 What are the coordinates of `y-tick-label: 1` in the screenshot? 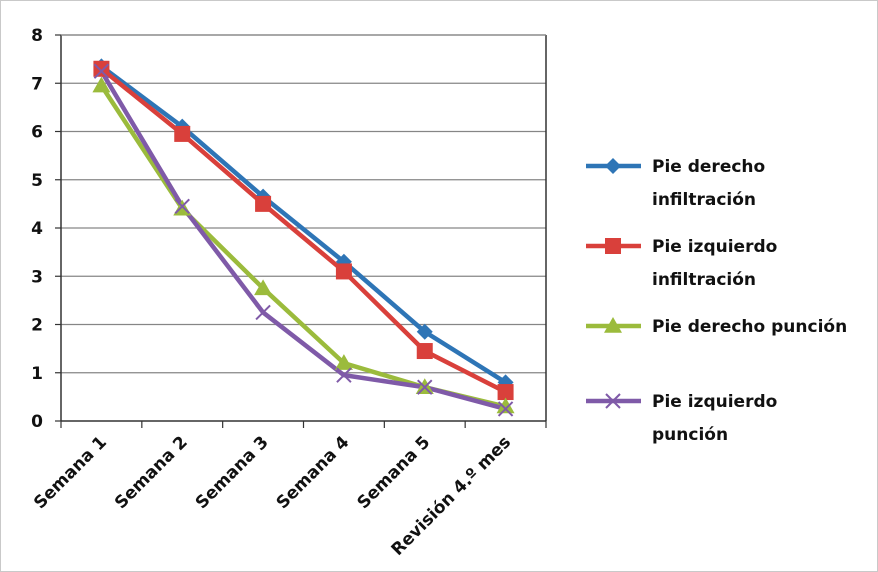 It's located at (37, 374).